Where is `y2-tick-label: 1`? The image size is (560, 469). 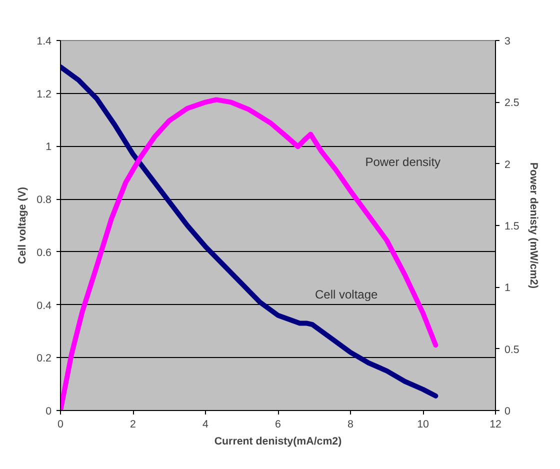 y2-tick-label: 1 is located at coordinates (507, 288).